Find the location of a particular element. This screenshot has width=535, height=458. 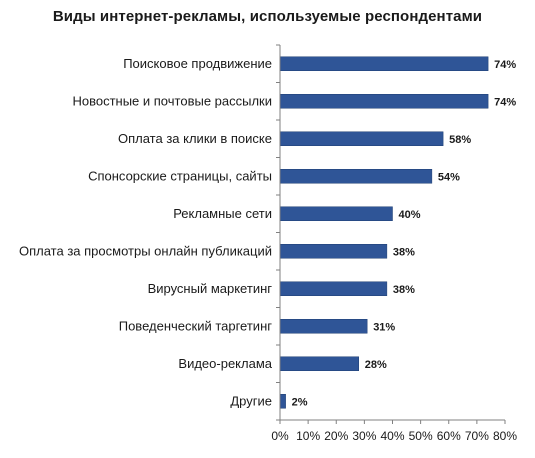

x-tick-label: 30% is located at coordinates (364, 436).